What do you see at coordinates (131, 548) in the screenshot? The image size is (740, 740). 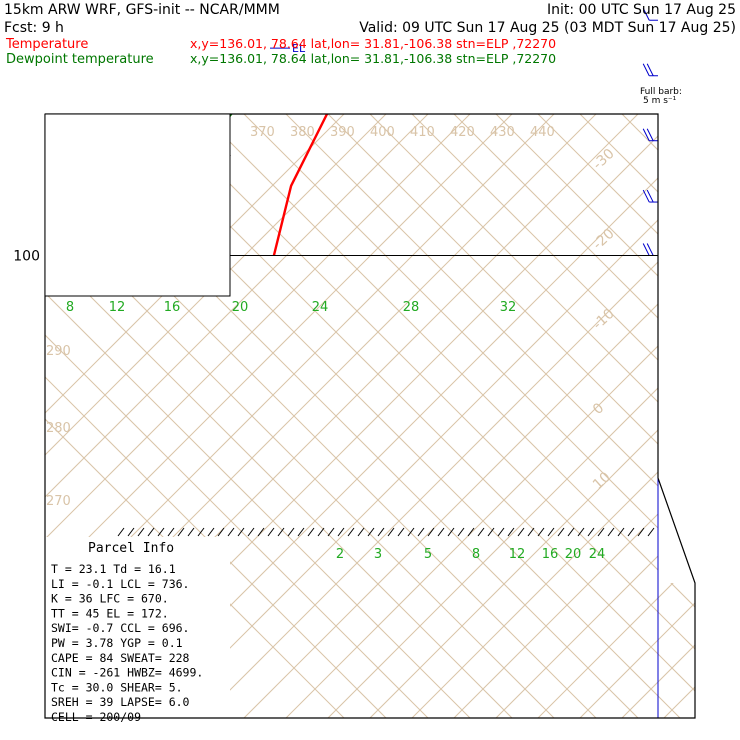 I see `parcel-info-title: Parcel Info` at bounding box center [131, 548].